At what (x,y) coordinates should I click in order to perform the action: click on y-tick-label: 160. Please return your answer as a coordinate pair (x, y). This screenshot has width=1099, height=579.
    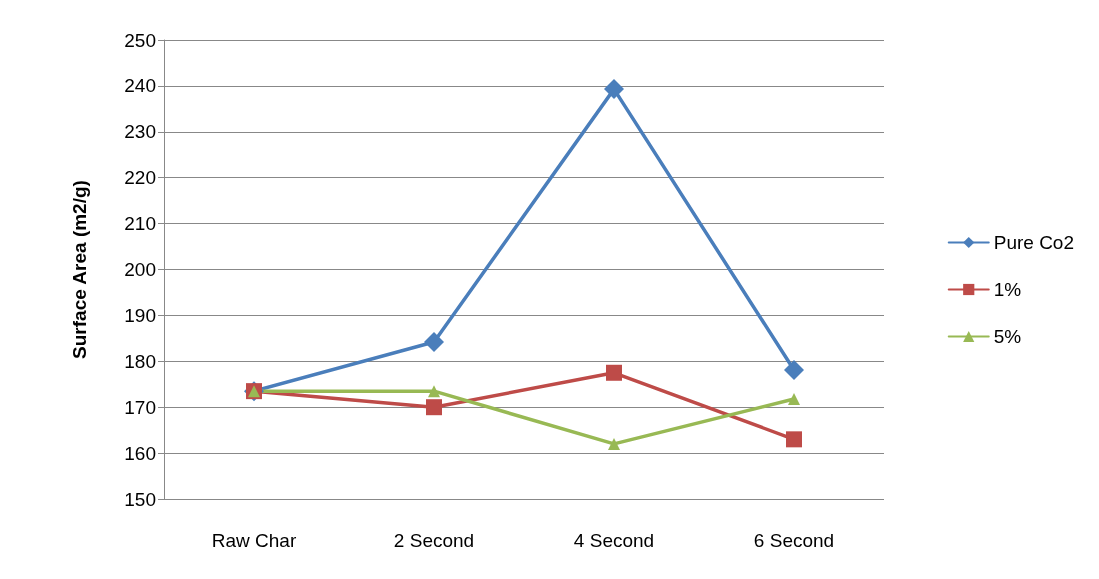
    Looking at the image, I should click on (140, 453).